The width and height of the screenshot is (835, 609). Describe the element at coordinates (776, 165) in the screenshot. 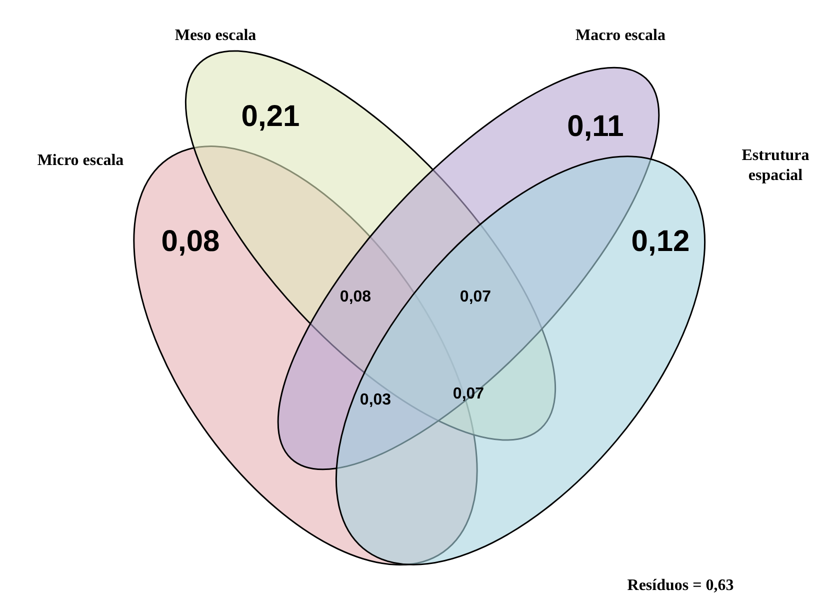

I see `category-label: Estrutura espacial` at that location.